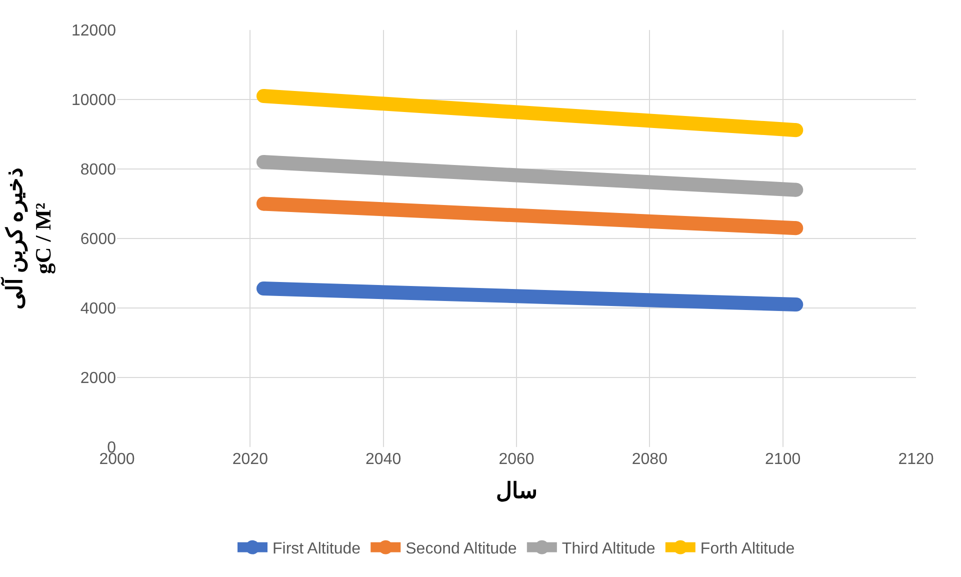 Image resolution: width=961 pixels, height=577 pixels. What do you see at coordinates (94, 31) in the screenshot?
I see `y-tick-label: 12000` at bounding box center [94, 31].